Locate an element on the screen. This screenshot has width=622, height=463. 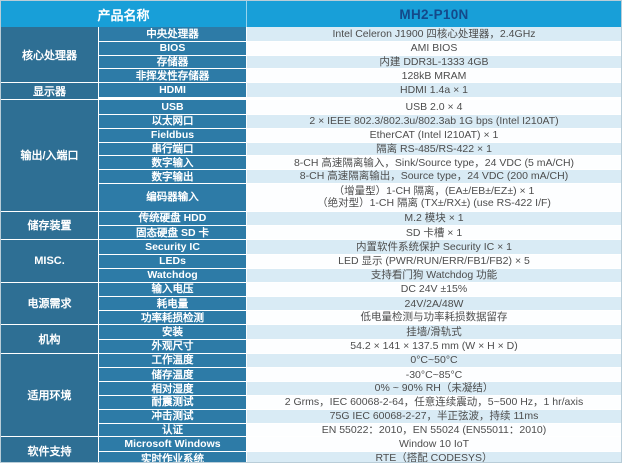
category-cell: 软件支持 is located at coordinates (50, 449).